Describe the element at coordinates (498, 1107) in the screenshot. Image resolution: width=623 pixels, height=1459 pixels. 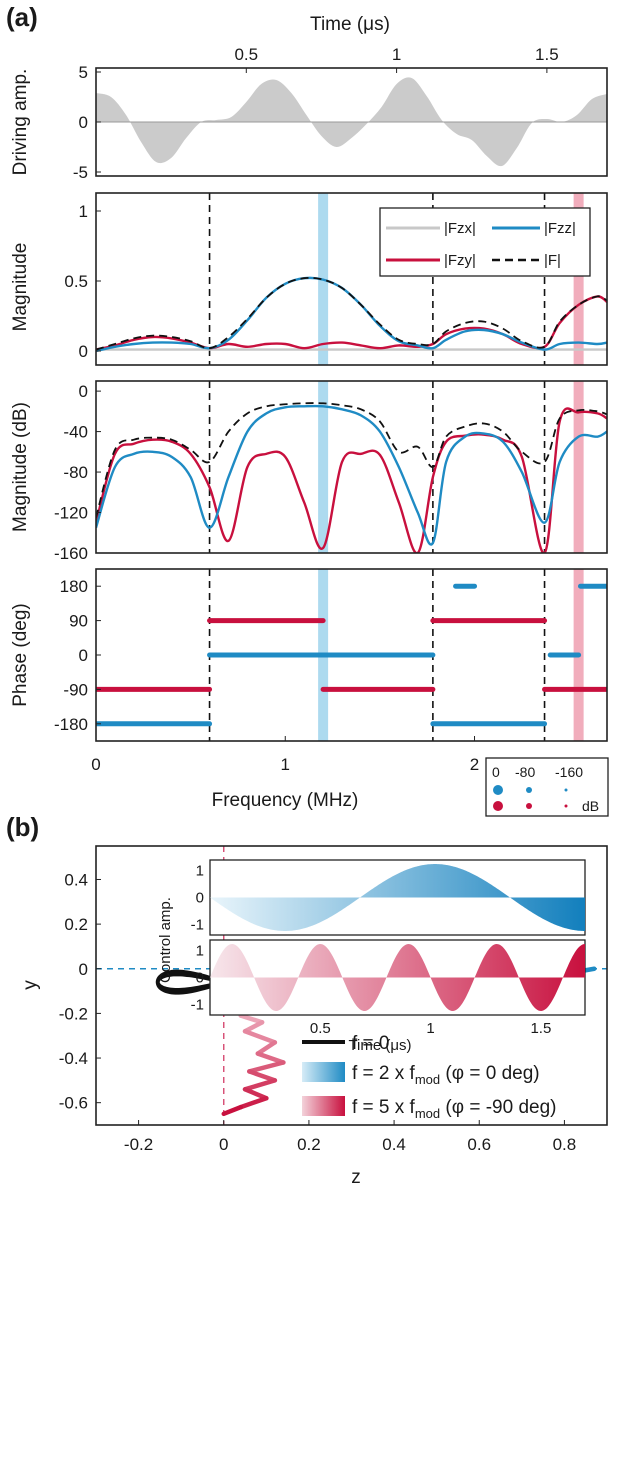
I see `legend-f5-suffix: (φ = -90 deg)` at that location.